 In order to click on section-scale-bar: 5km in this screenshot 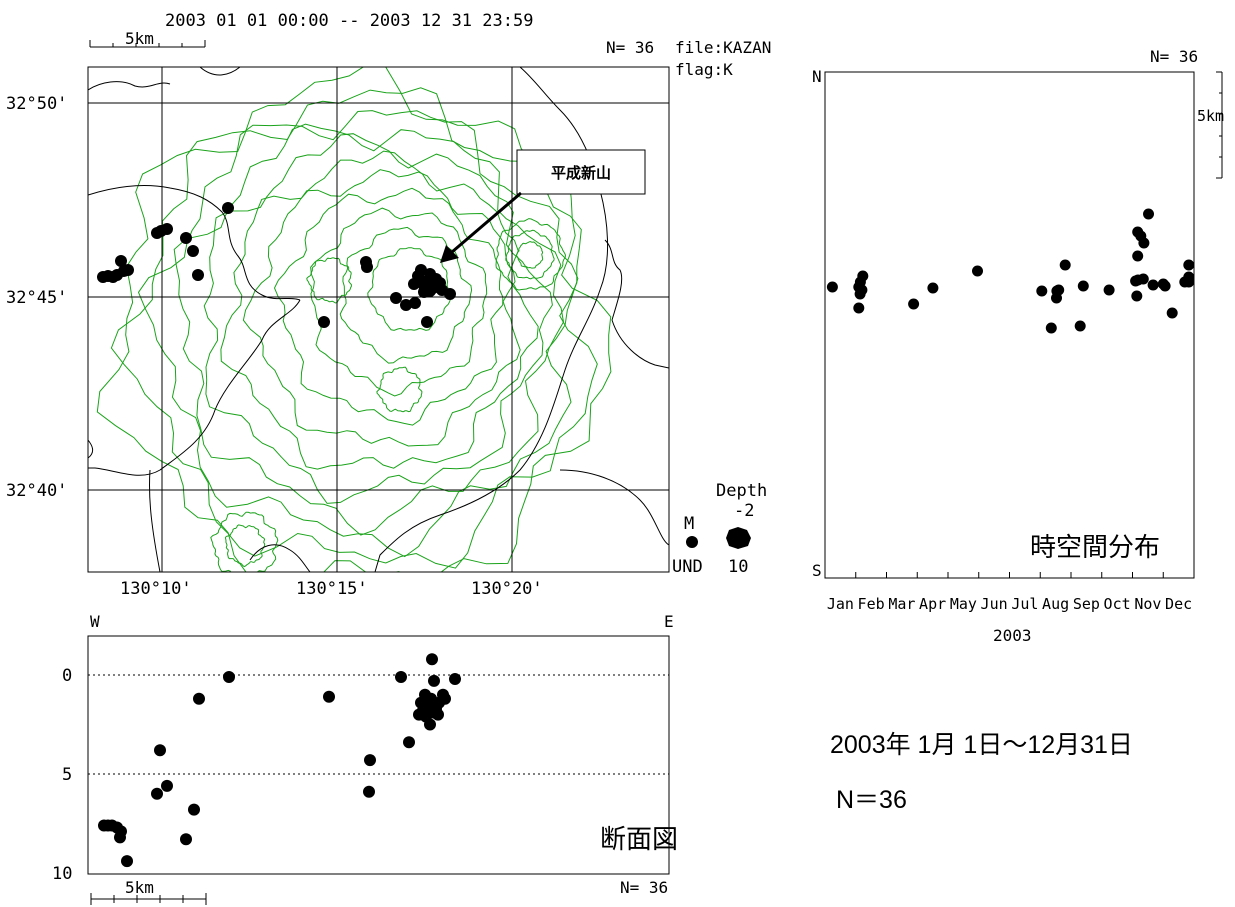, I will do `click(148, 891)`.